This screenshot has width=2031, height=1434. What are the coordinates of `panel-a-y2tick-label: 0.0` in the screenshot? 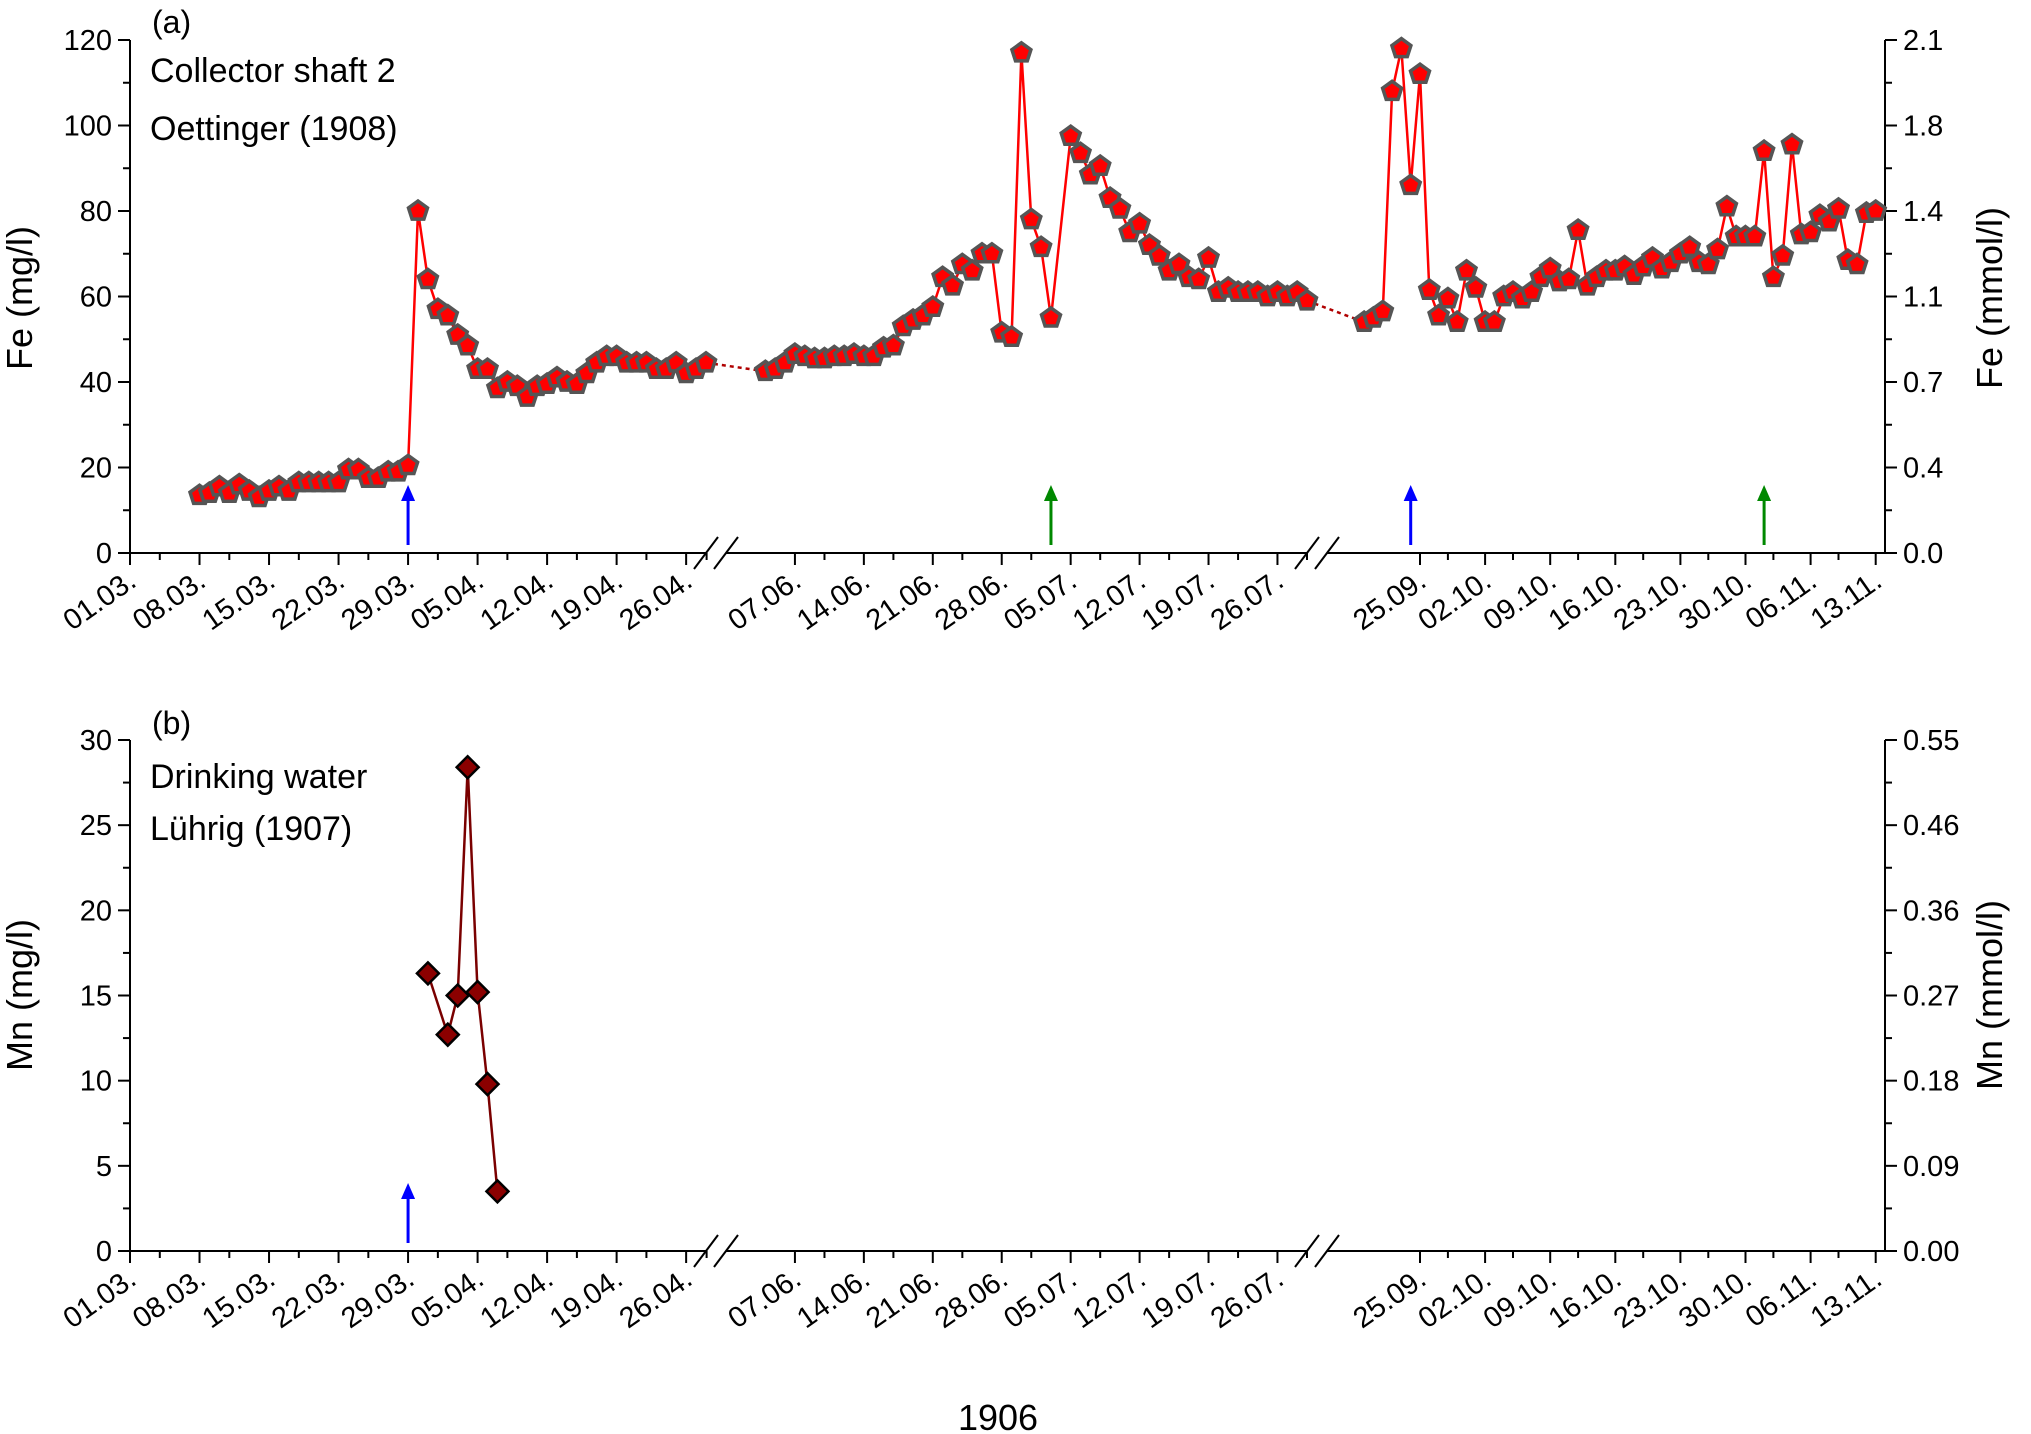 It's located at (1923, 554).